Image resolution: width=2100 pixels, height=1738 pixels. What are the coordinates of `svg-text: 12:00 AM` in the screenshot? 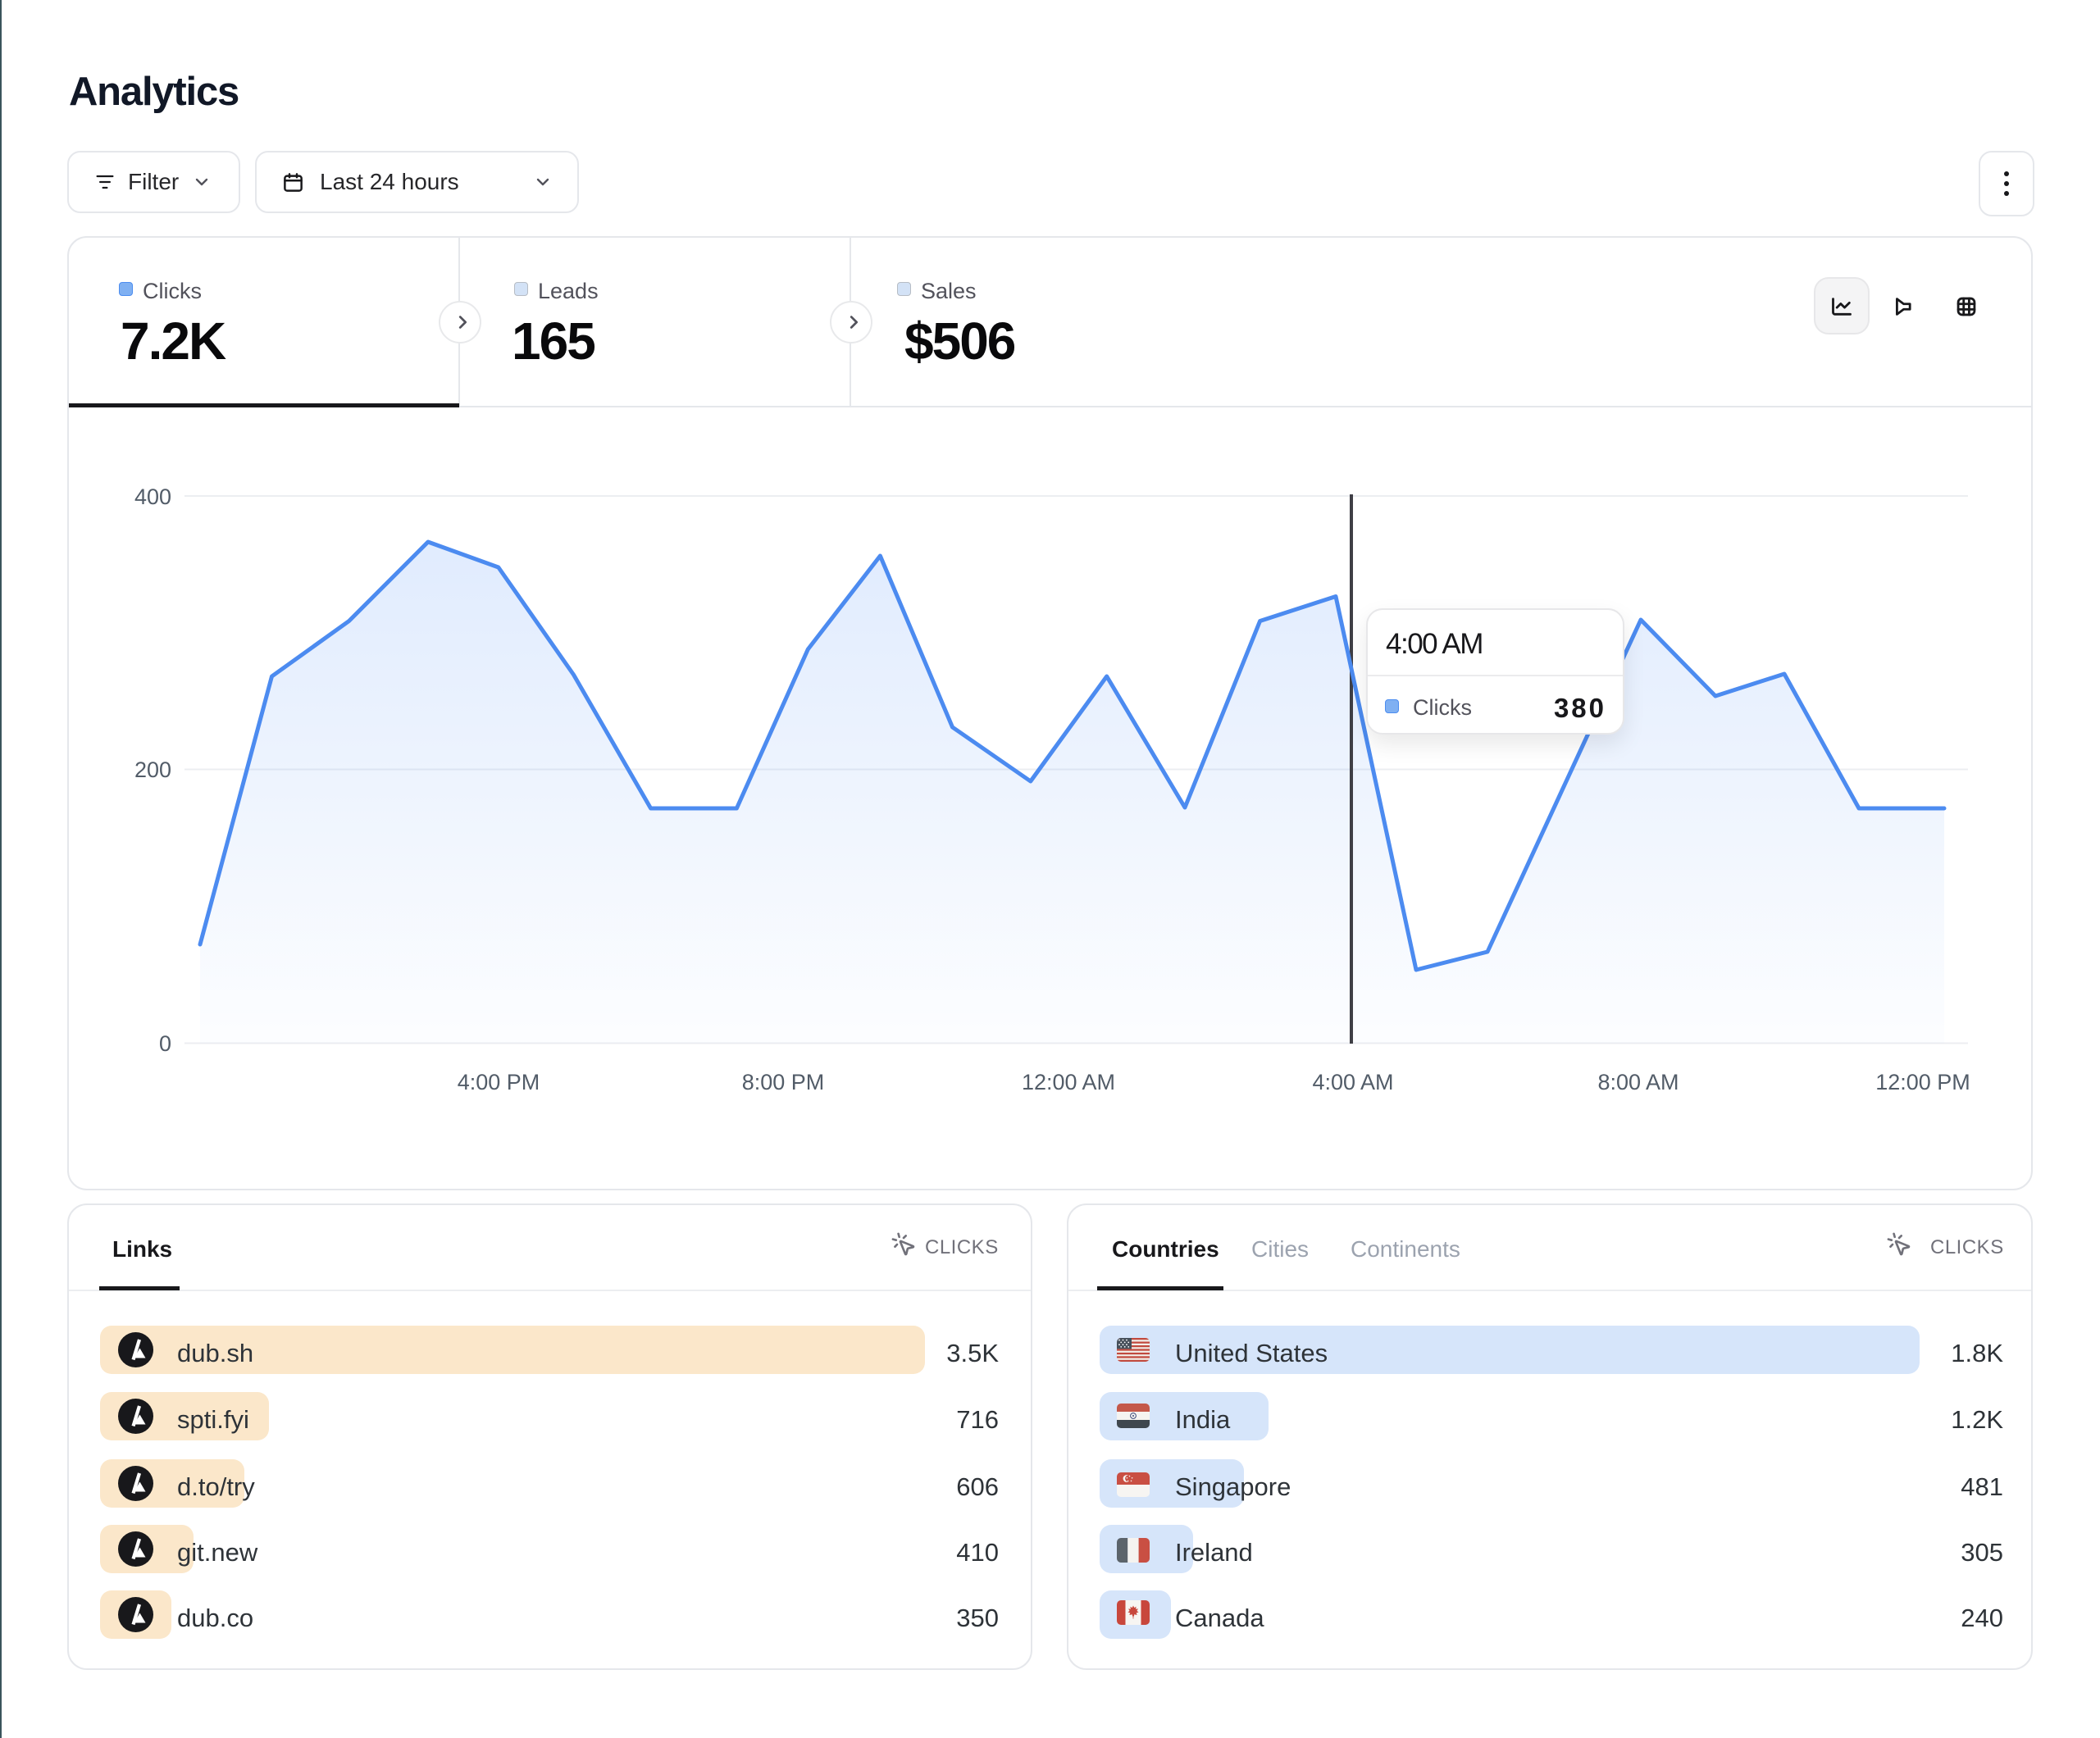 It's located at (1068, 1082).